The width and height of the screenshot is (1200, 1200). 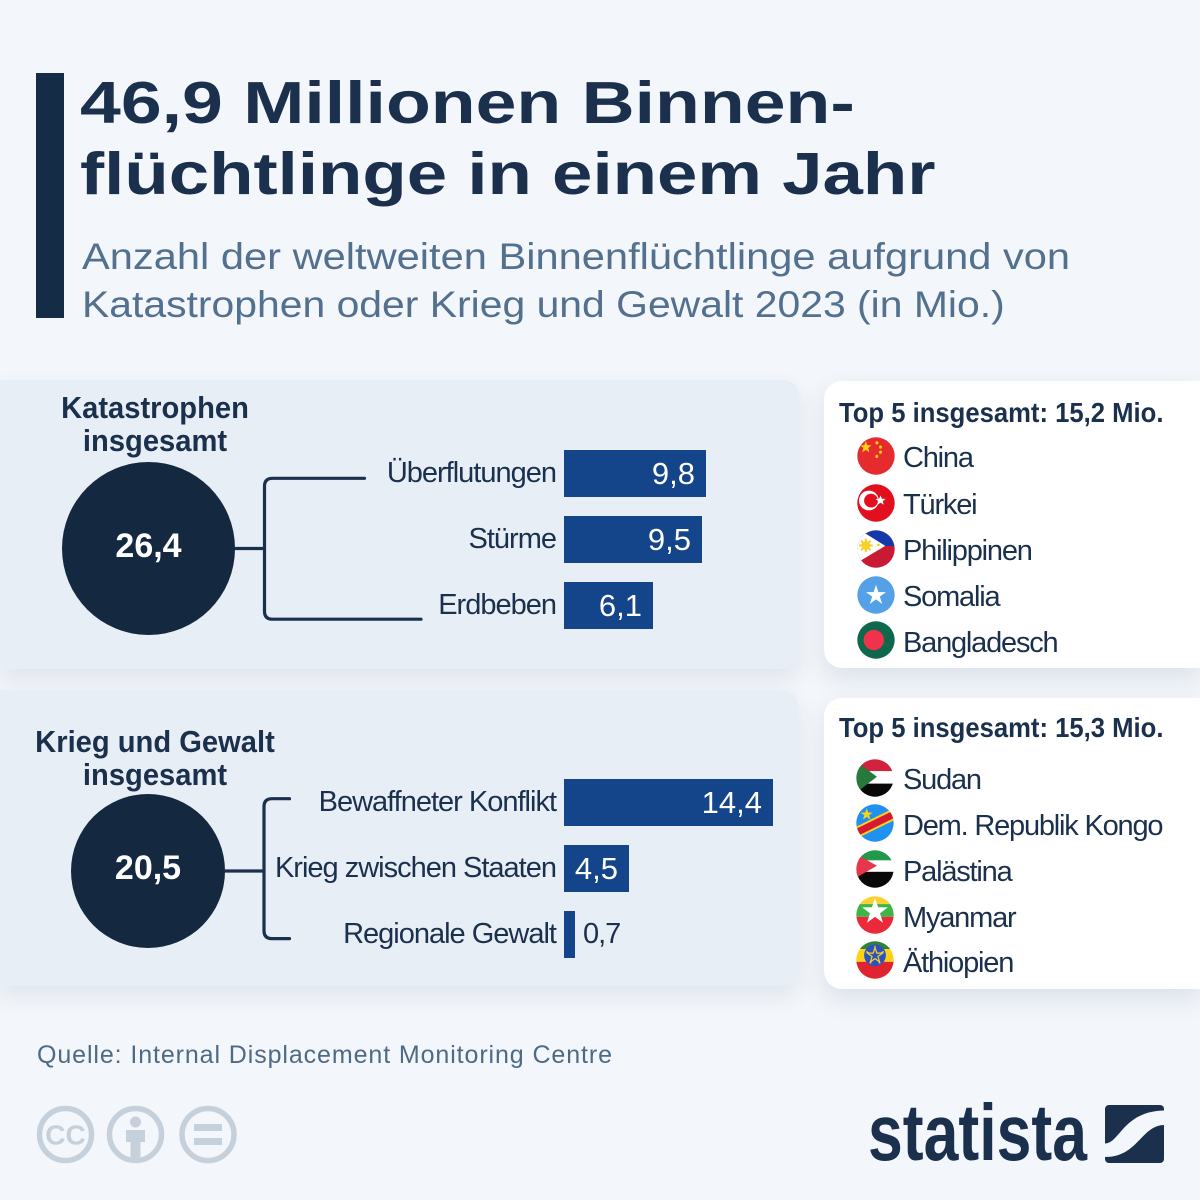 I want to click on svg-text: CC, so click(x=65, y=1135).